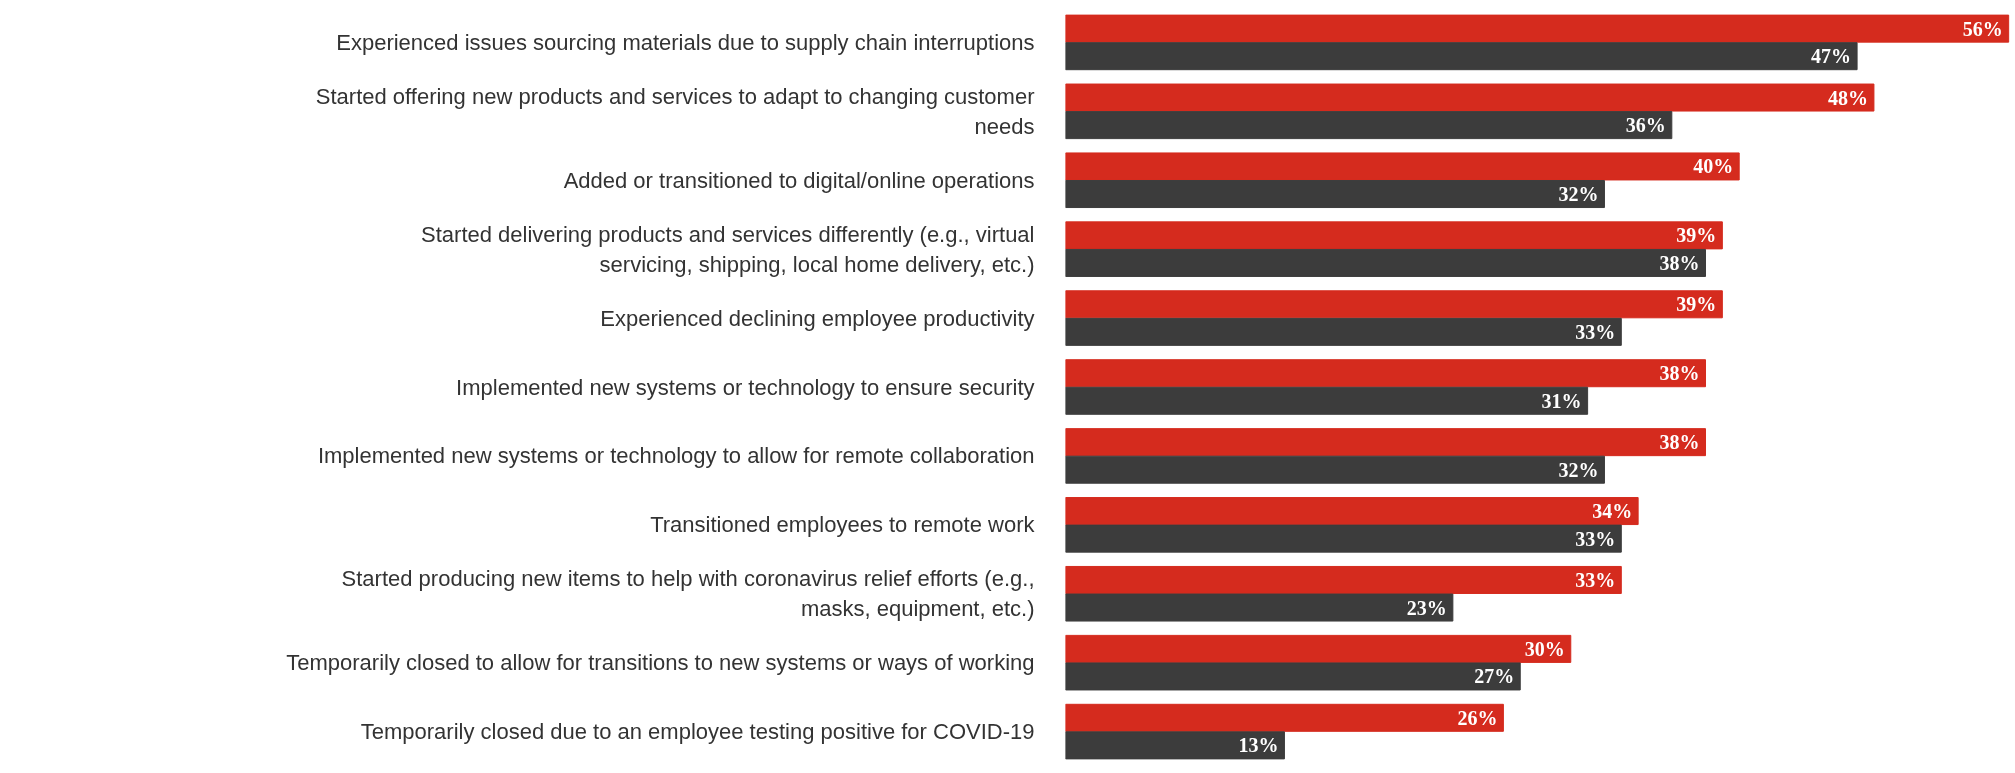 Image resolution: width=2015 pixels, height=773 pixels. Describe the element at coordinates (745, 387) in the screenshot. I see `y-tick-label: Implemented new systems or technology to ensure security` at that location.